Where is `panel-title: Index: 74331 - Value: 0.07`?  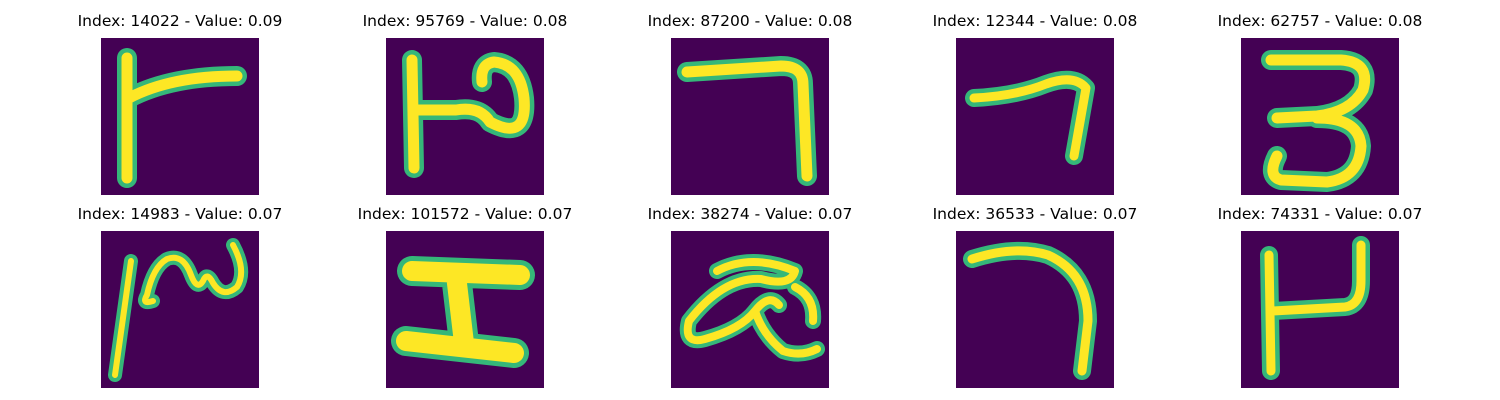
panel-title: Index: 74331 - Value: 0.07 is located at coordinates (1320, 214).